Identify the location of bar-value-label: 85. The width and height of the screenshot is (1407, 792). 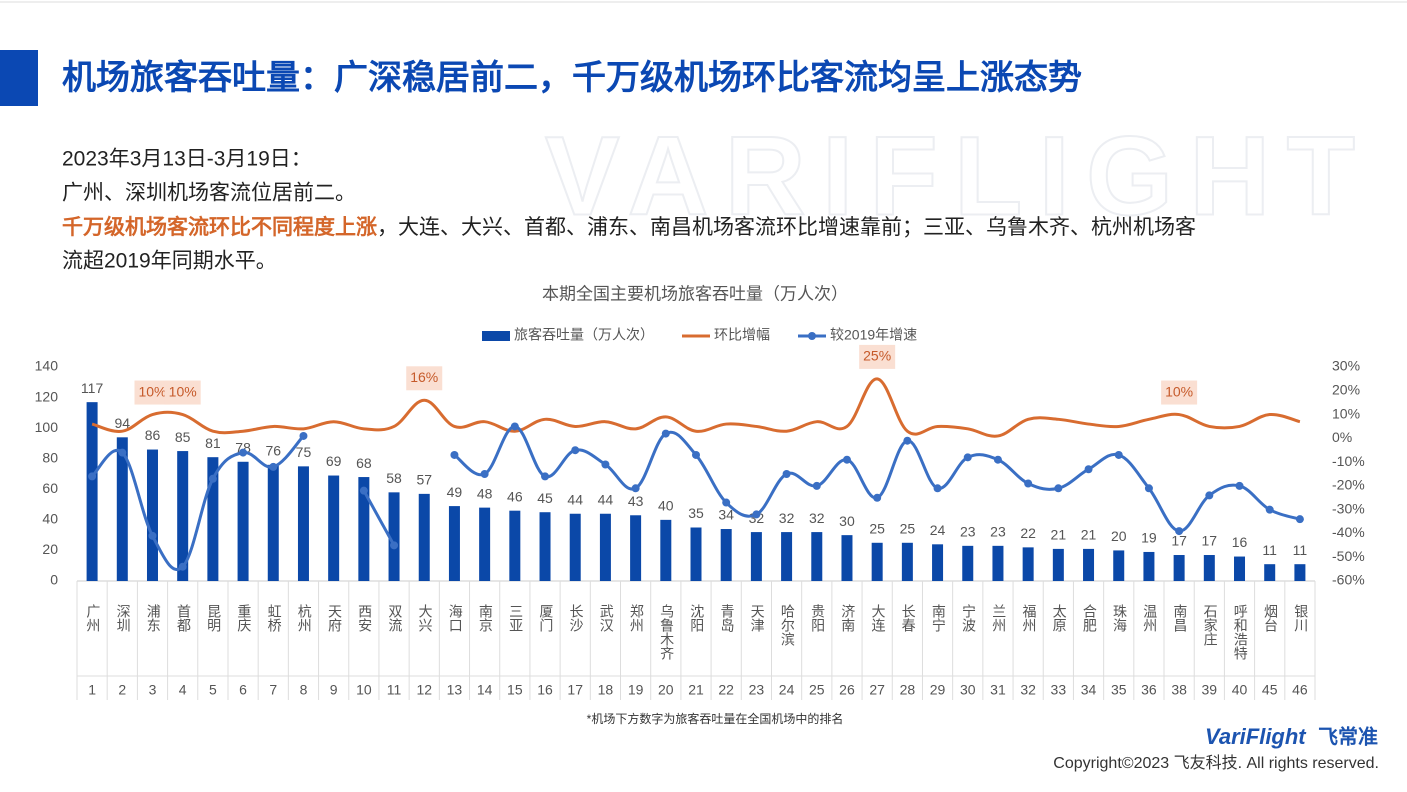
(183, 437).